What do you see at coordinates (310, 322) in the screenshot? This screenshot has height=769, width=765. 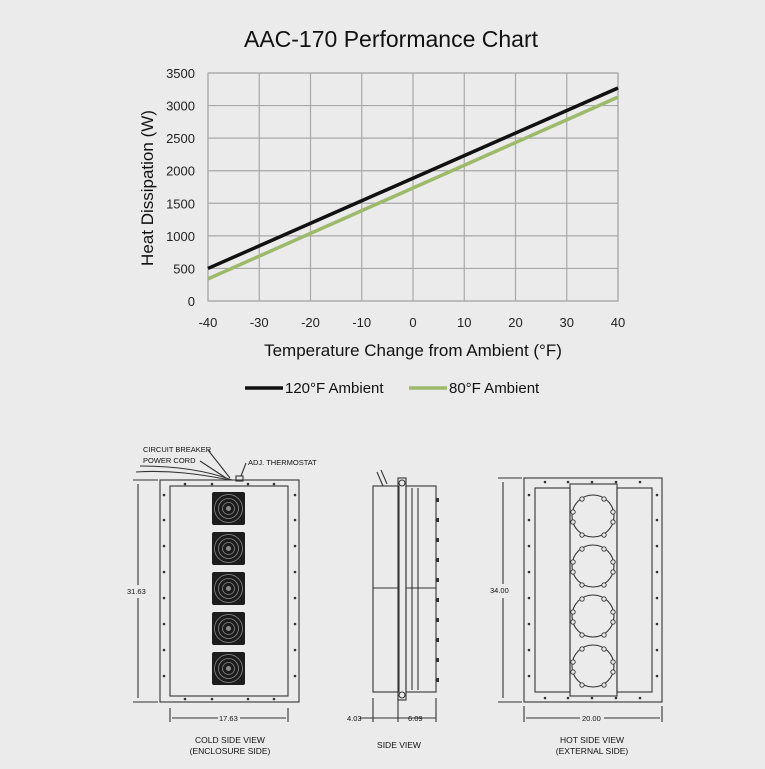 I see `x-tick-label: -20` at bounding box center [310, 322].